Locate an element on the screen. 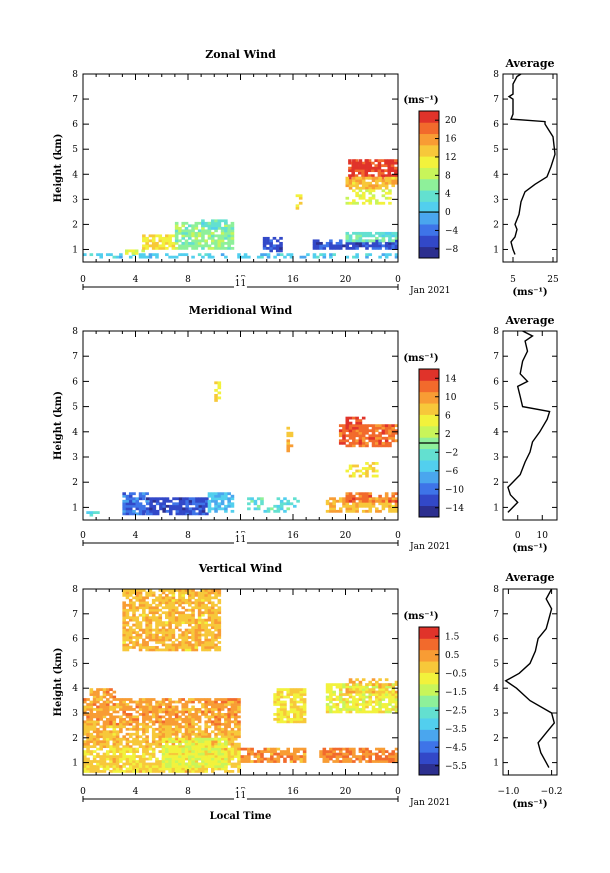 The width and height of the screenshot is (610, 873). meridional-xtick-label: 4 is located at coordinates (136, 536).